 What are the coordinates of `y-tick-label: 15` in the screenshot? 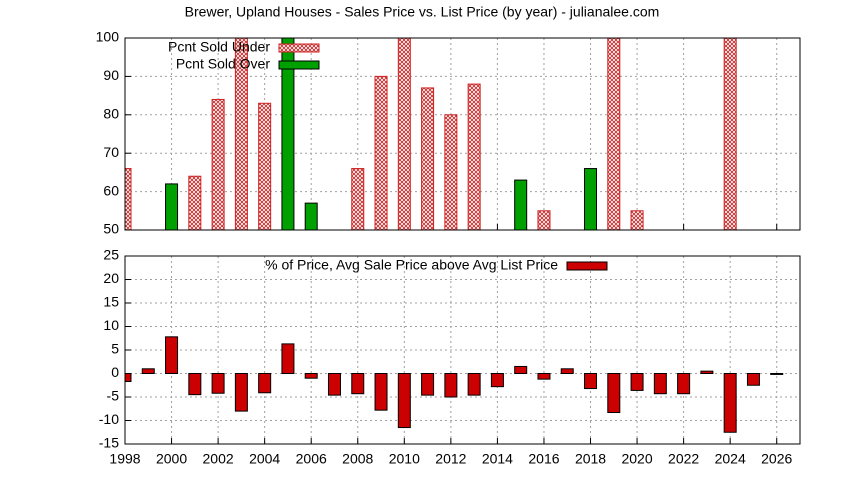 It's located at (111, 302).